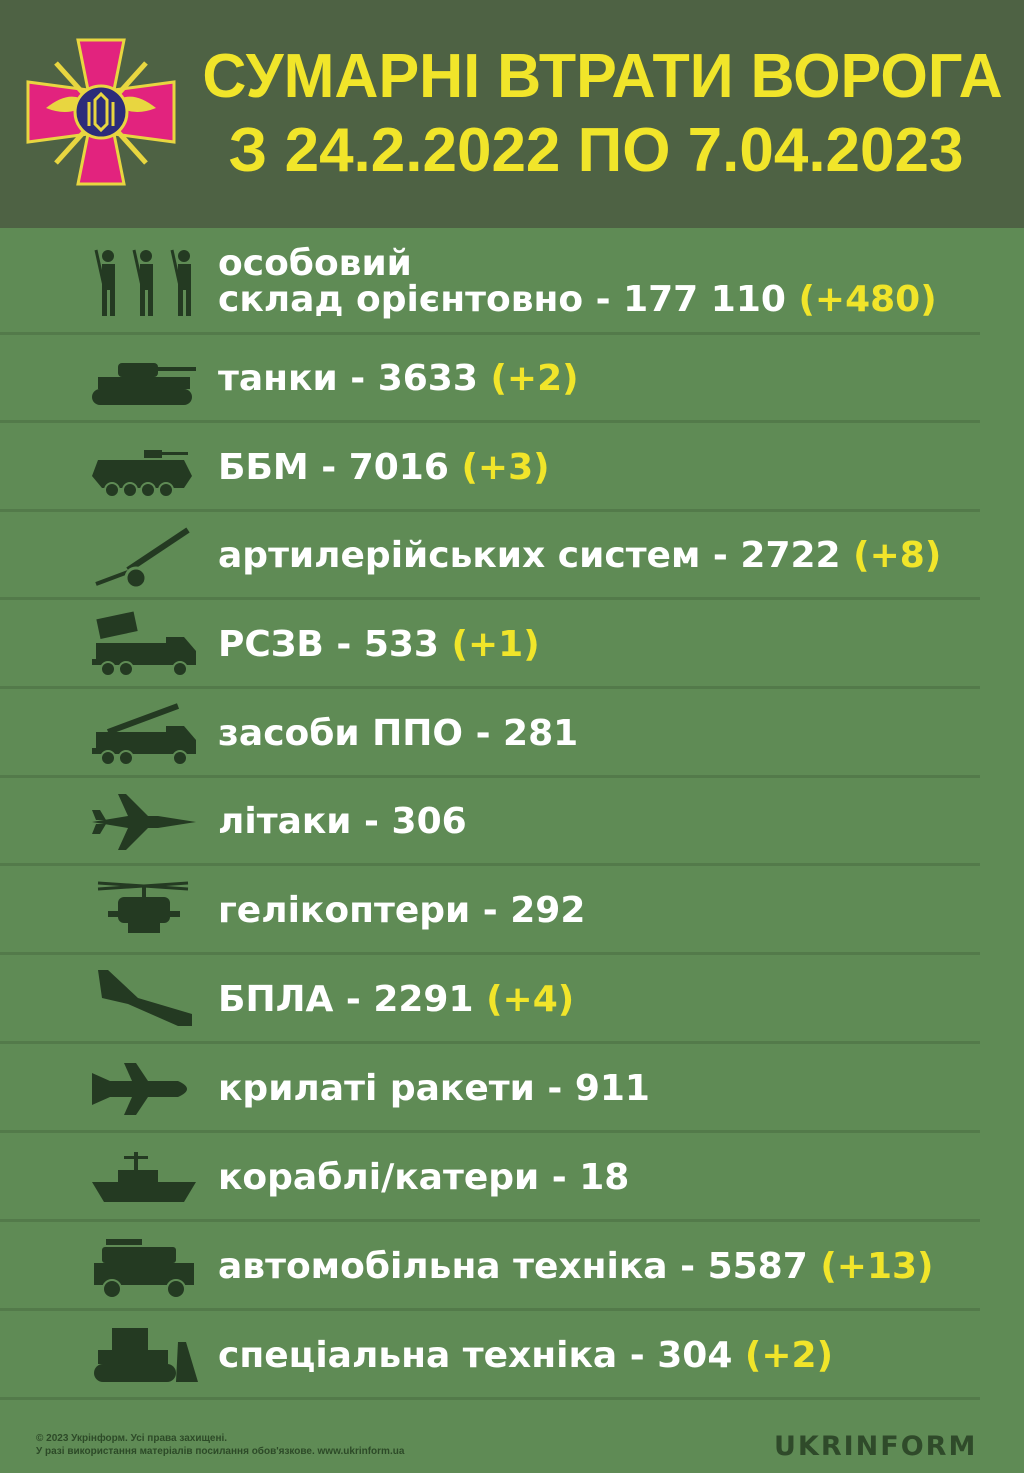 The height and width of the screenshot is (1473, 1024). Describe the element at coordinates (101, 112) in the screenshot. I see `armed-forces-emblem-icon` at that location.